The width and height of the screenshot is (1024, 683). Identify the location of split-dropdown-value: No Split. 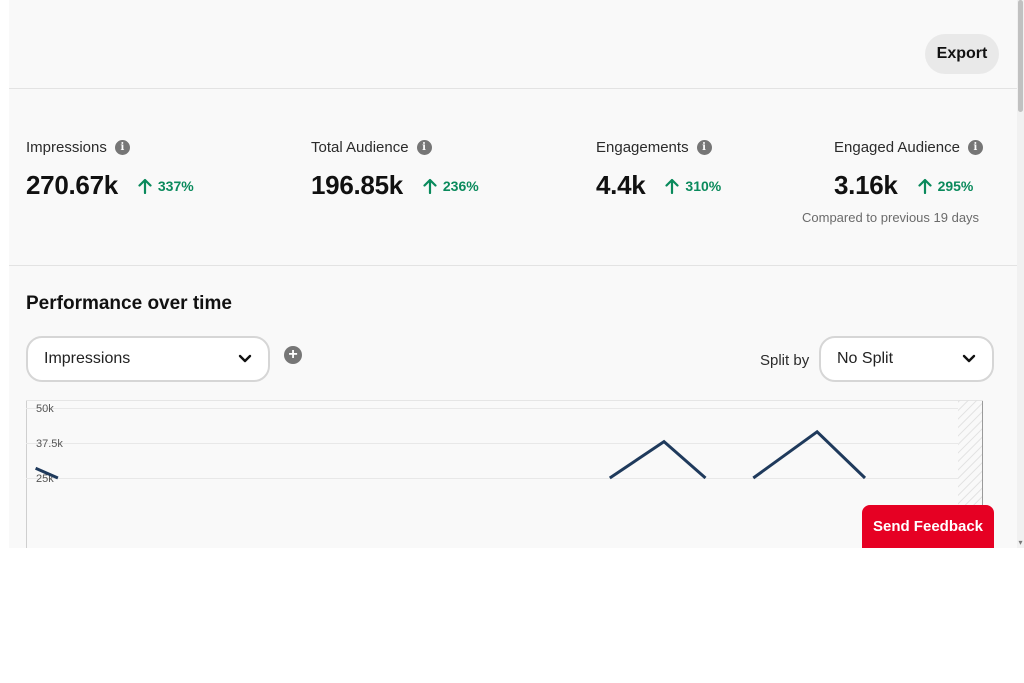
(865, 358).